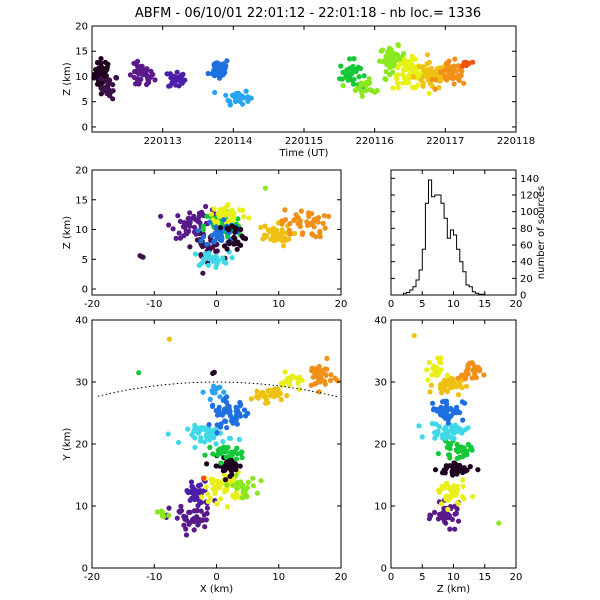 Image resolution: width=600 pixels, height=600 pixels. I want to click on panel-x-z: -20 -10 0 10 20 0 5 10 15 20 Z (km), so click(204, 238).